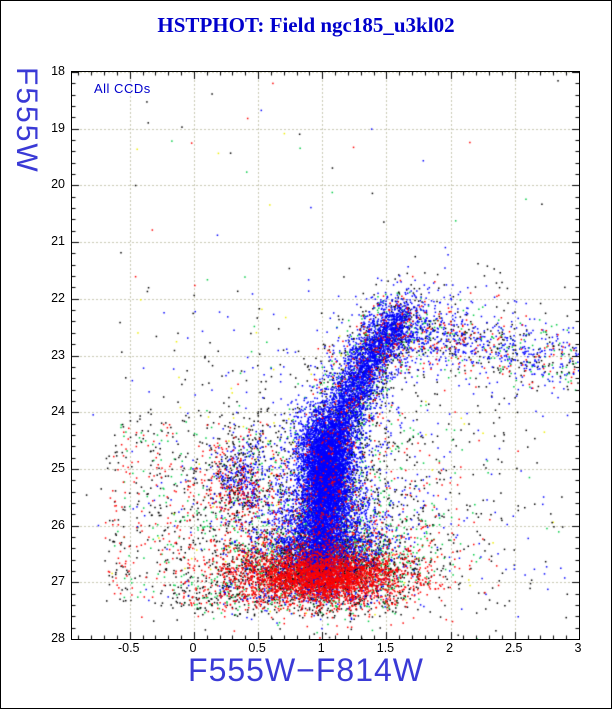 This screenshot has height=709, width=612. What do you see at coordinates (306, 670) in the screenshot?
I see `x-axis-label: F555W−F814W` at bounding box center [306, 670].